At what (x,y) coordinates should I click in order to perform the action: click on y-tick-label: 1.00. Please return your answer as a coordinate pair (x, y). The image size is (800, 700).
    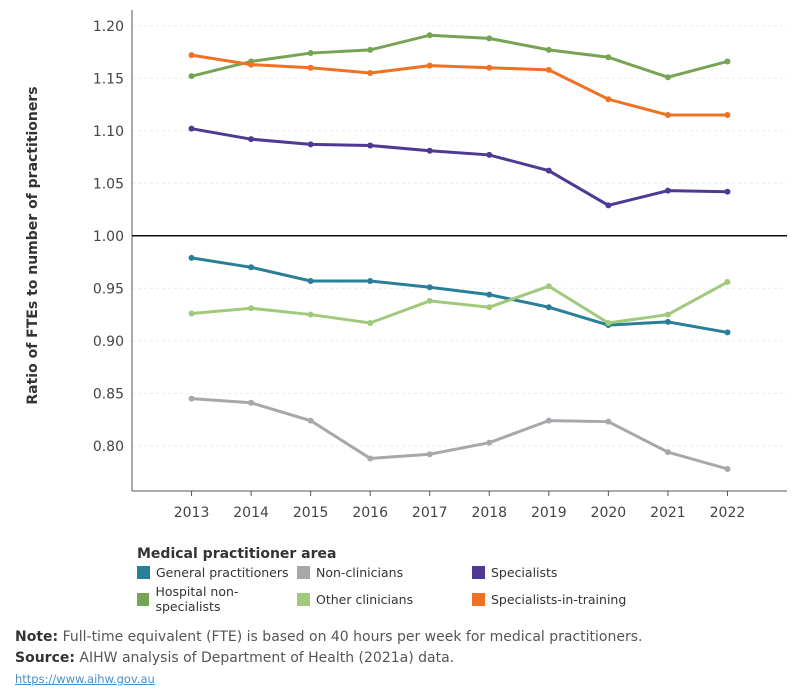
    Looking at the image, I should click on (108, 237).